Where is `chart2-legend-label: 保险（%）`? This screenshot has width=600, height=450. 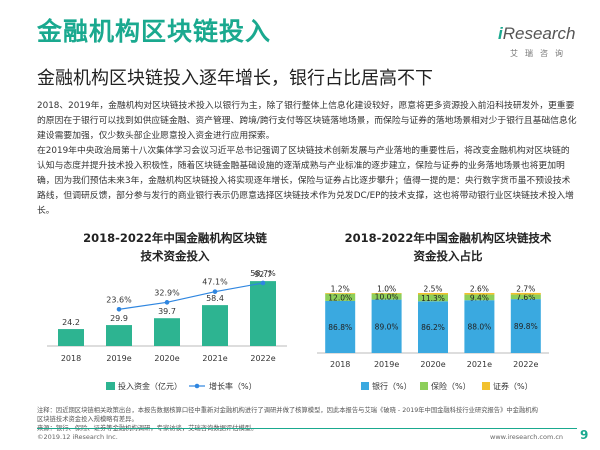
chart2-legend-label: 保险（%） is located at coordinates (451, 386).